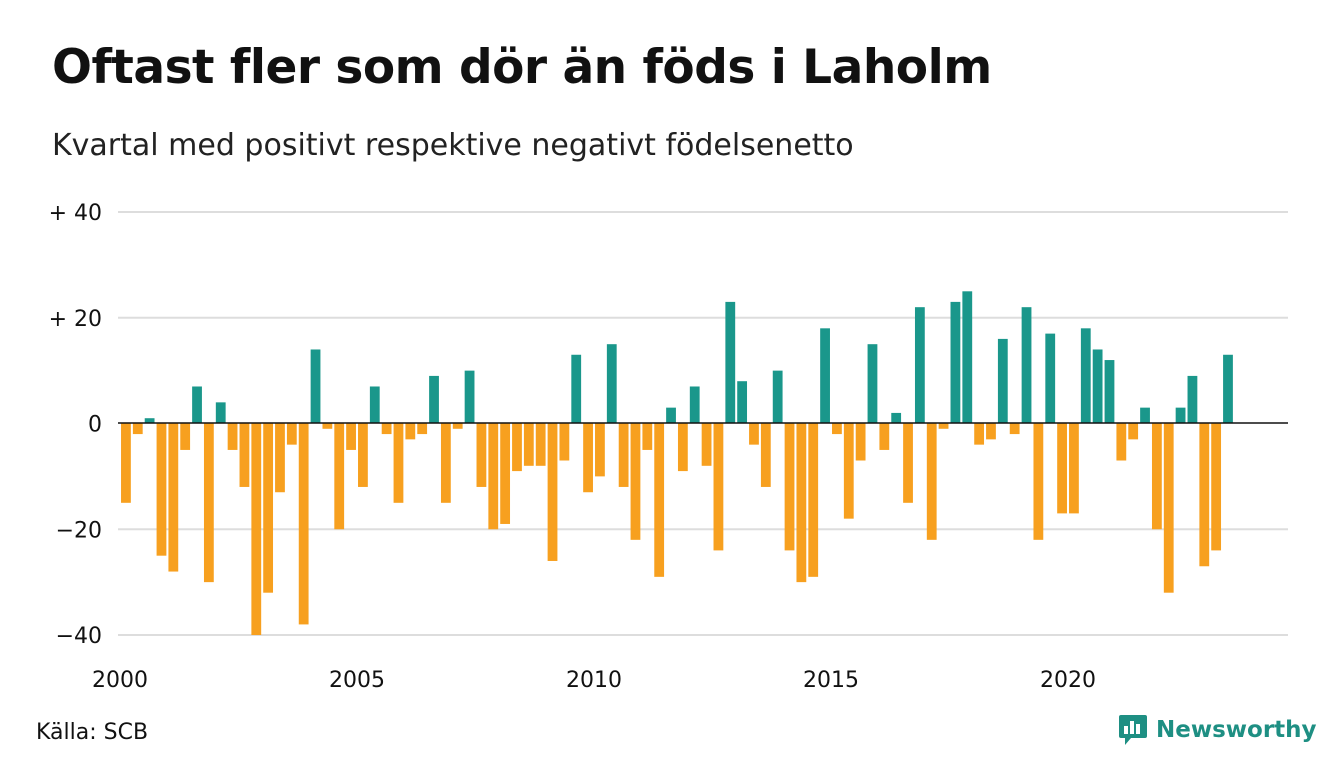  Describe the element at coordinates (831, 680) in the screenshot. I see `x-tick-label: 2015` at that location.